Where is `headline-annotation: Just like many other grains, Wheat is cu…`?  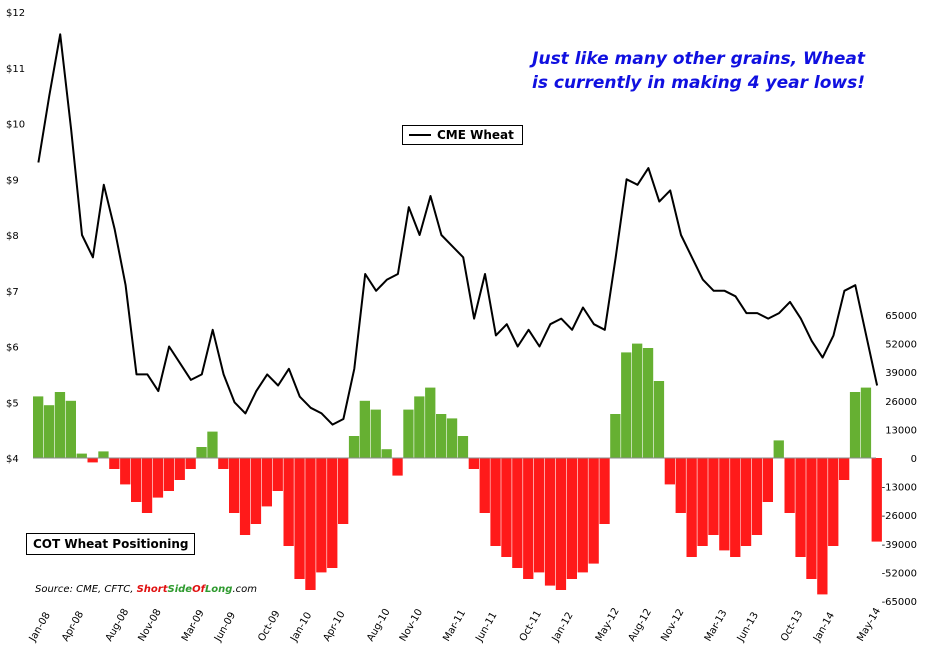 headline-annotation: Just like many other grains, Wheat is cu… is located at coordinates (692, 71).